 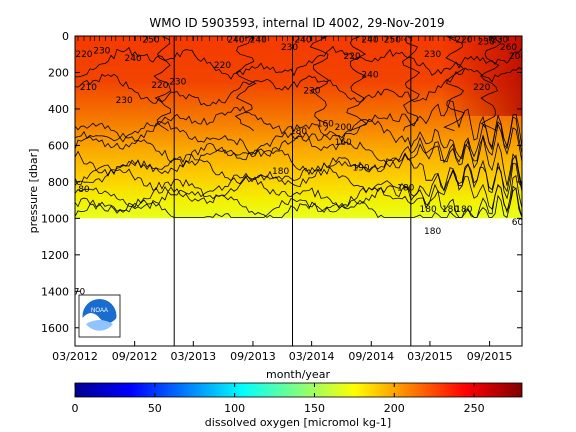 I want to click on colorbar-tick-label: 200, so click(x=394, y=408).